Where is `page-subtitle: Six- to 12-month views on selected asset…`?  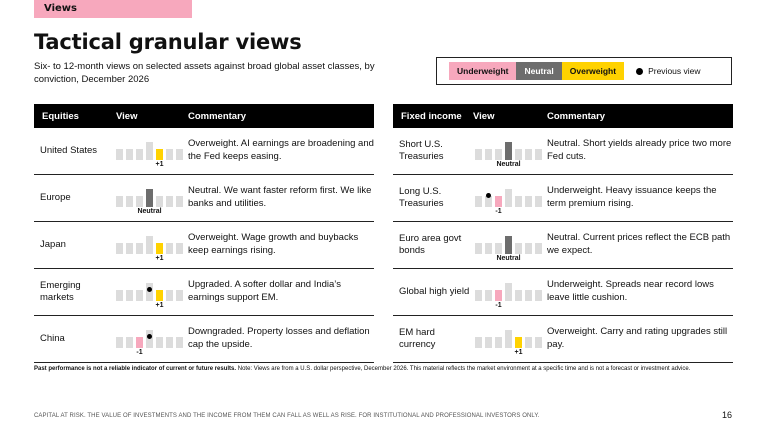
page-subtitle: Six- to 12-month views on selected asset… is located at coordinates (204, 73).